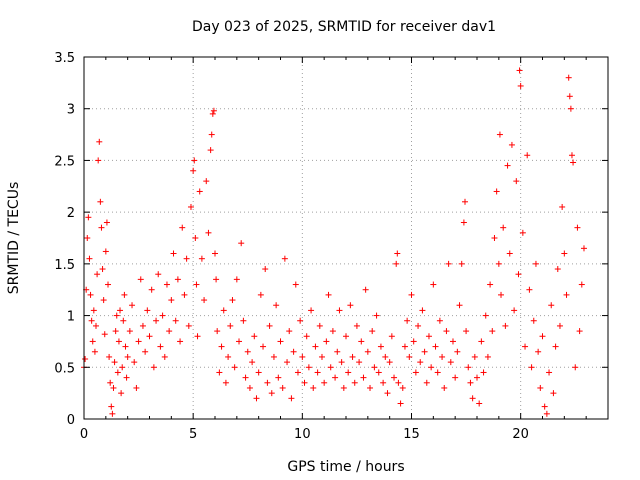 The height and width of the screenshot is (480, 640). I want to click on y-tick-label: 3.5, so click(64, 58).